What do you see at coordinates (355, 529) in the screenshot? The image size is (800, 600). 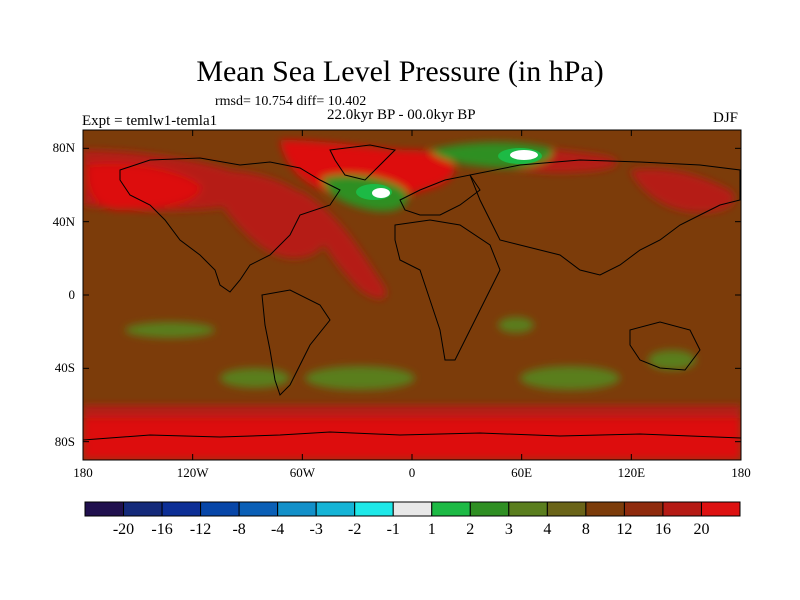 I see `colorbar-label: -2` at bounding box center [355, 529].